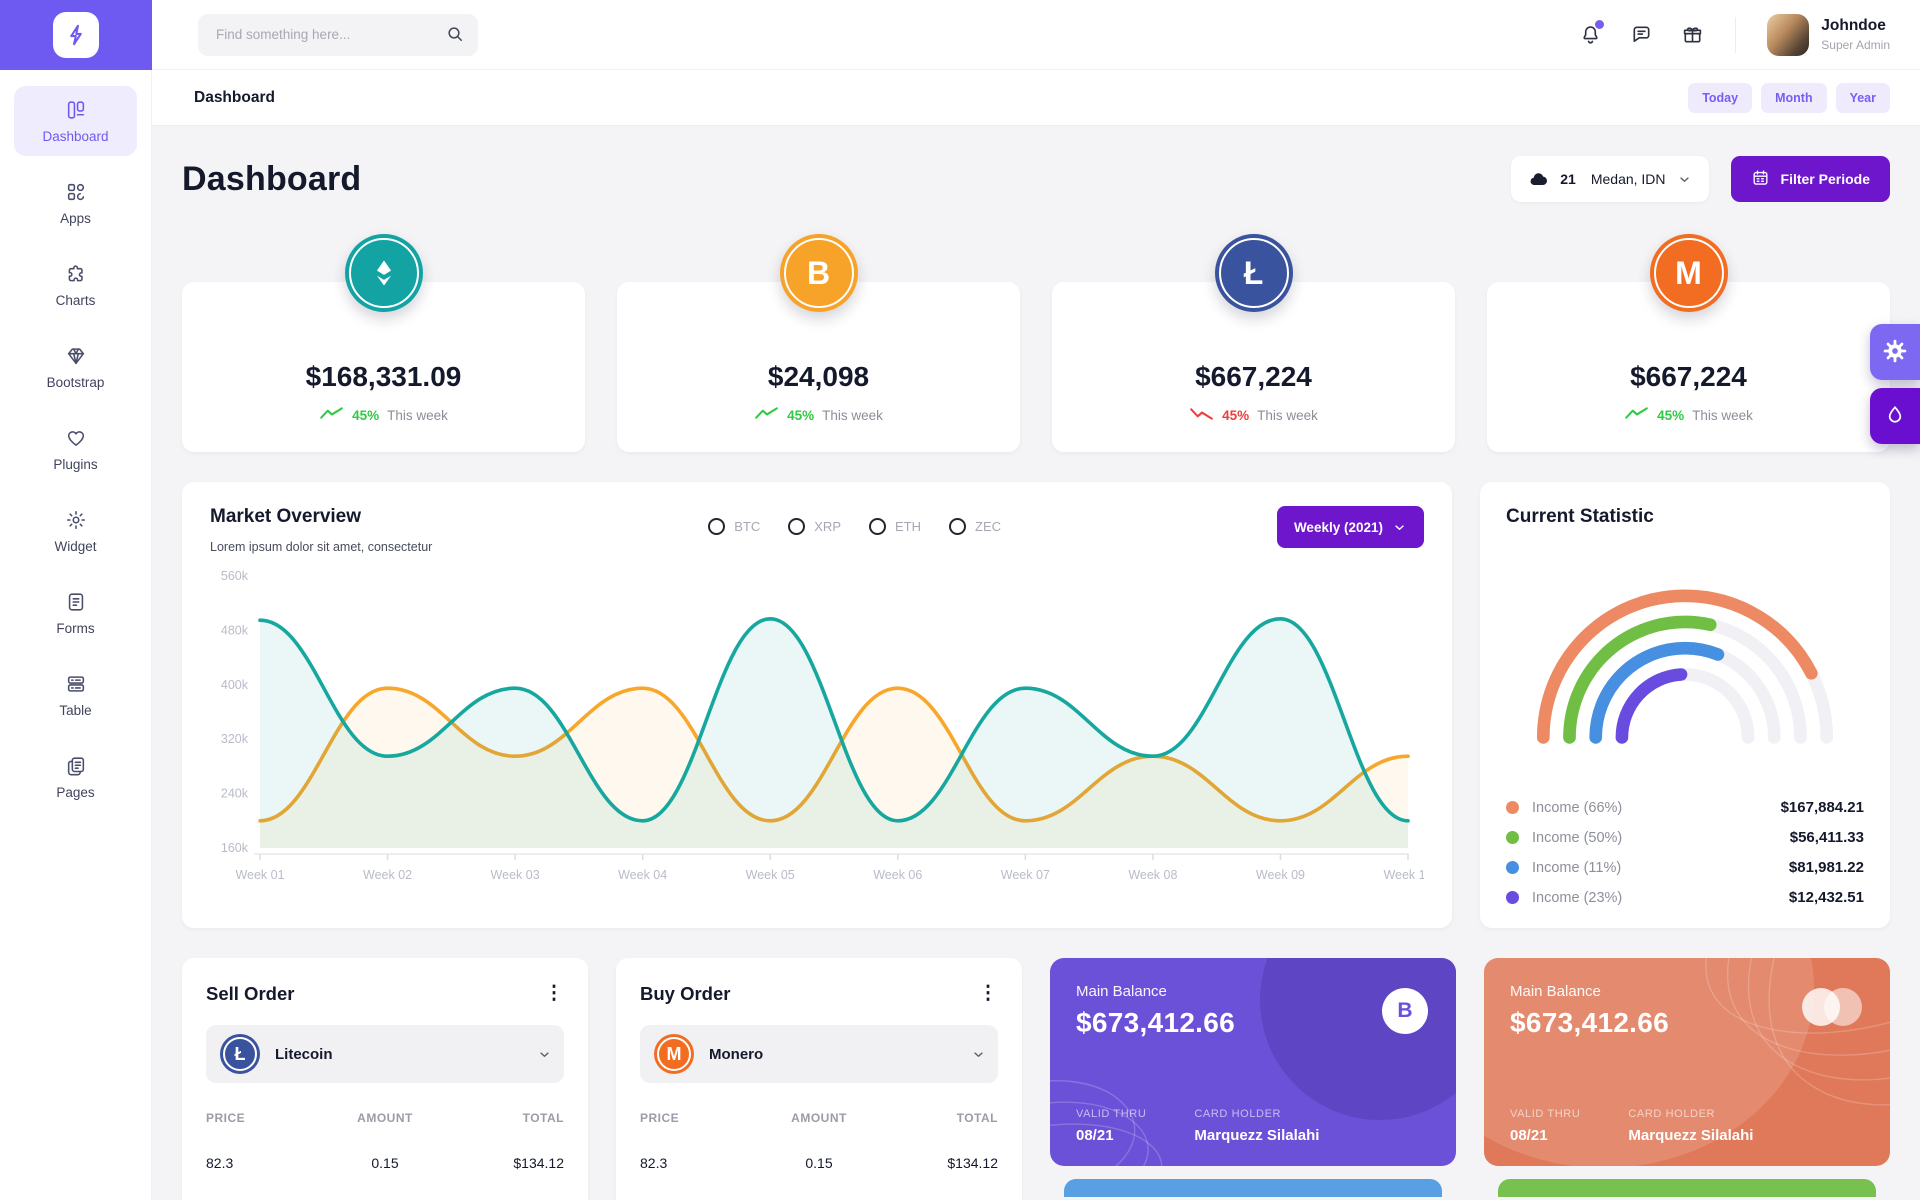  What do you see at coordinates (1688, 343) in the screenshot?
I see `stat-card: M $667,224 45% This week` at bounding box center [1688, 343].